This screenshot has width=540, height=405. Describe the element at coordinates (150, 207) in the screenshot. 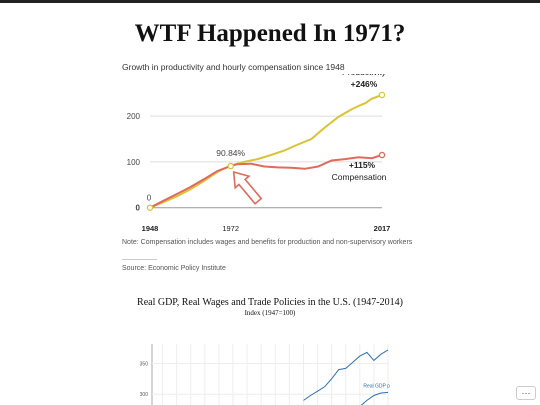

I see `start-marker` at that location.